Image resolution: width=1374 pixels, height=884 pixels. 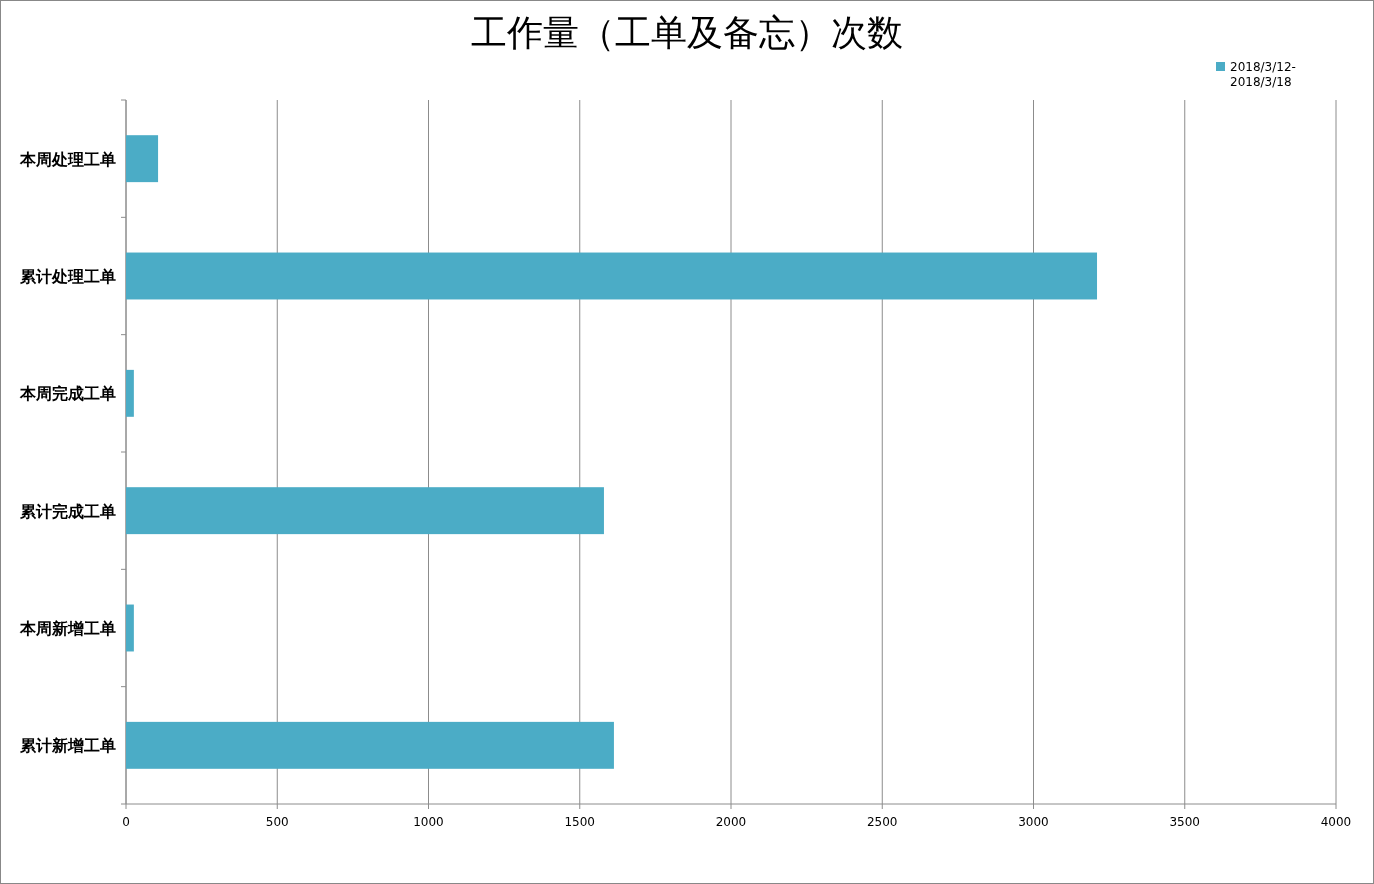 What do you see at coordinates (67, 746) in the screenshot?
I see `y-tick-label: 累计新增工单` at bounding box center [67, 746].